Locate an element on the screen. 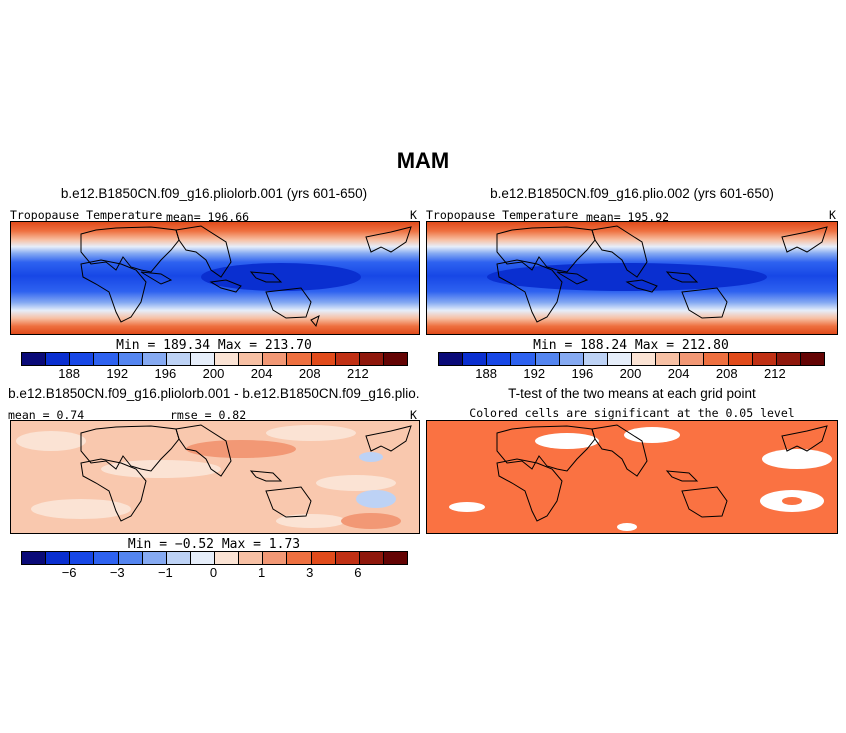 The width and height of the screenshot is (846, 733). panel3-warm-patches is located at coordinates (293, 484).